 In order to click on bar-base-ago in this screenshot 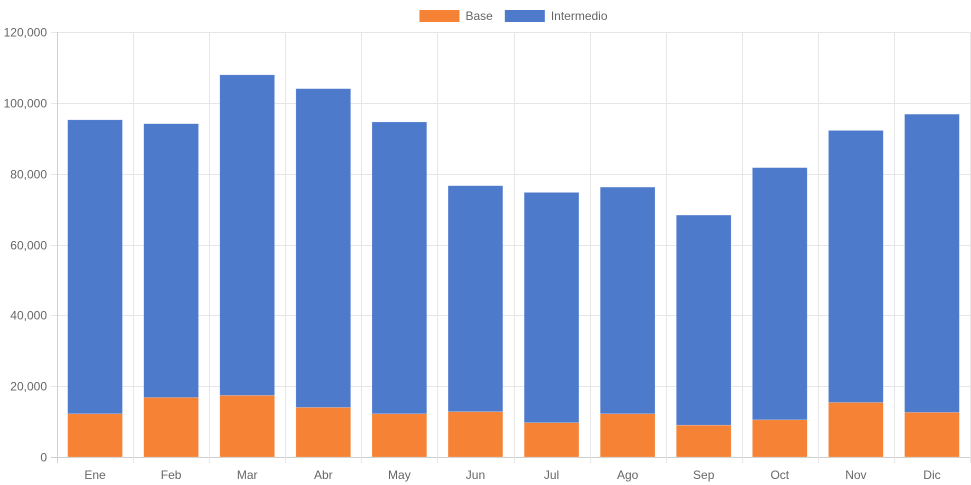, I will do `click(627, 435)`.